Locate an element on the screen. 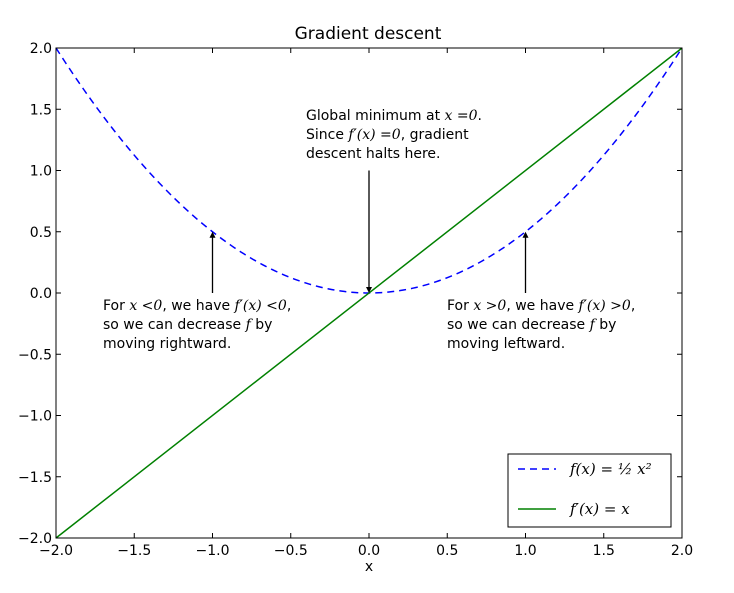 The width and height of the screenshot is (734, 593). x-tick-label: 1.5 is located at coordinates (604, 551).